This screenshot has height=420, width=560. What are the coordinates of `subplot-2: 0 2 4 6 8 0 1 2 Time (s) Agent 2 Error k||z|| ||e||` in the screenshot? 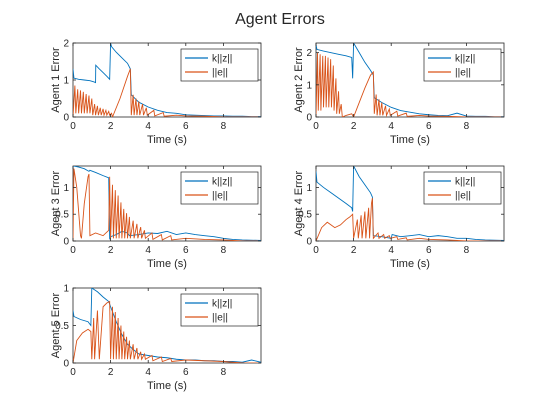 It's located at (399, 94).